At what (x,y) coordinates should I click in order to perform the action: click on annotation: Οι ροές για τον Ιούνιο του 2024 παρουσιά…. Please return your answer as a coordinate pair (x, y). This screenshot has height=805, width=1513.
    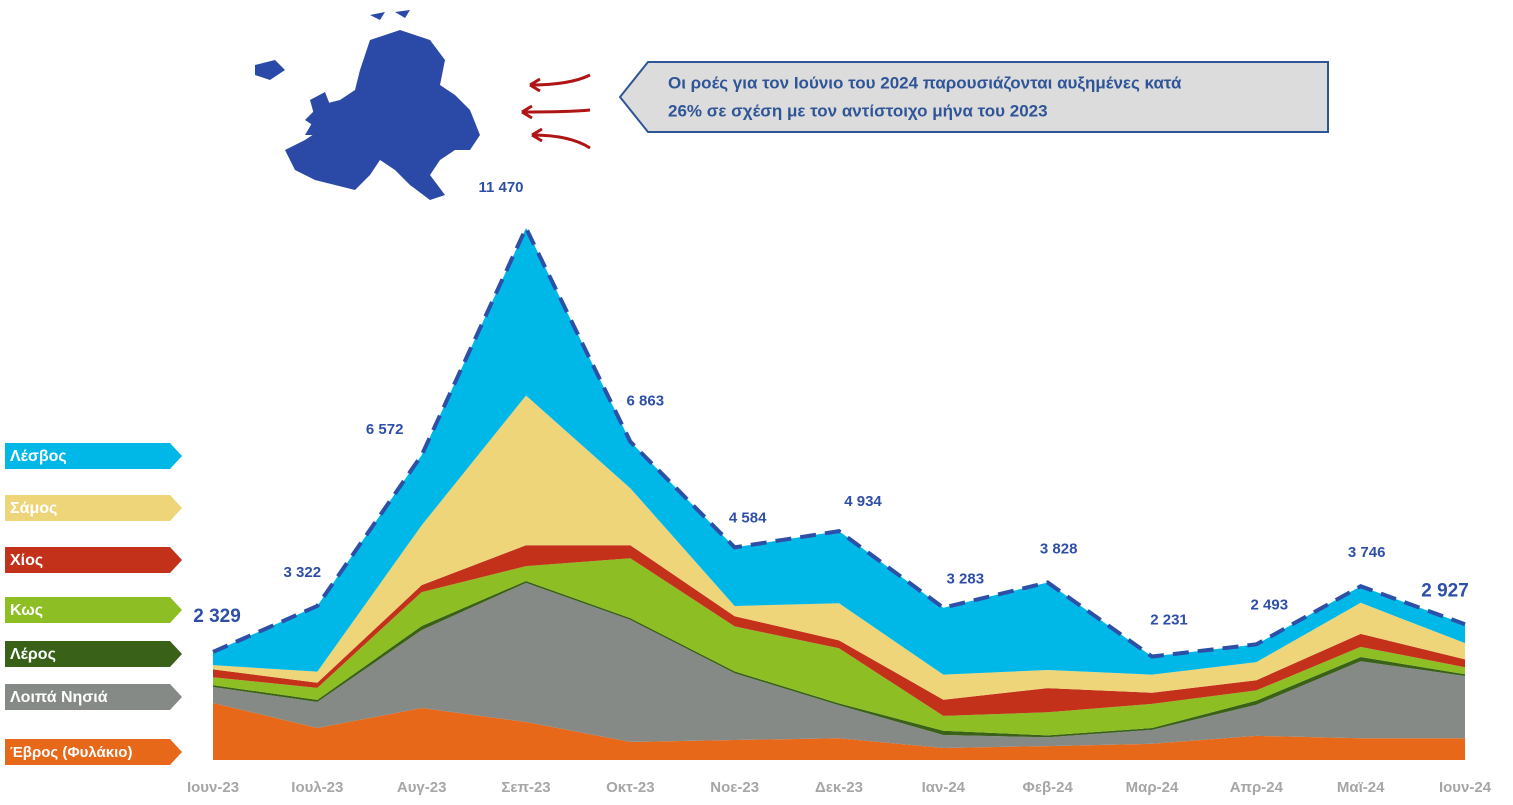
    Looking at the image, I should click on (925, 82).